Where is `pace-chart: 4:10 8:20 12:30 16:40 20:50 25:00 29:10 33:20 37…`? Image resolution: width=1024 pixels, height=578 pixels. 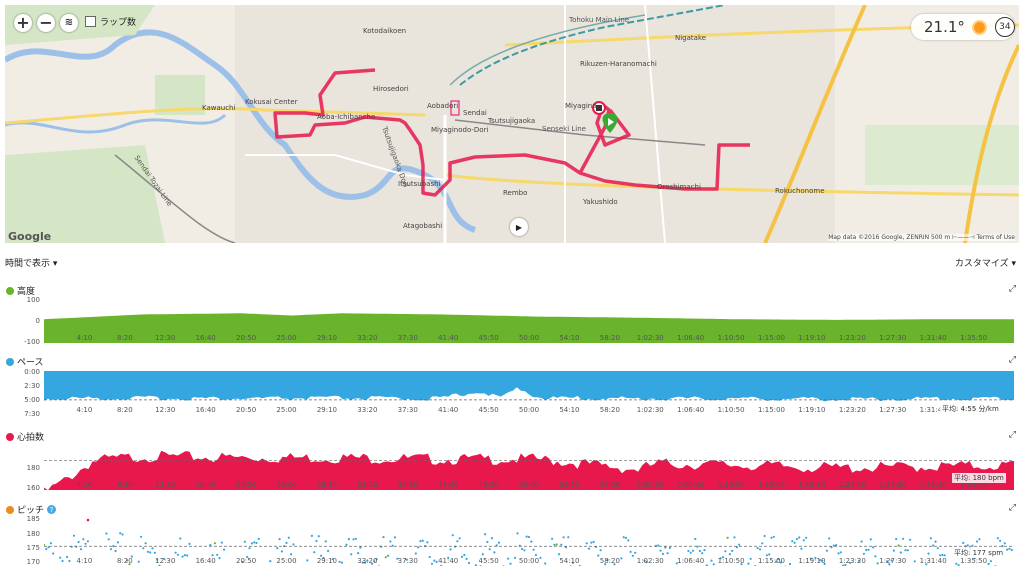
pace-chart: 4:10 8:20 12:30 16:40 20:50 25:00 29:10 33:20 37… is located at coordinates (529, 393).